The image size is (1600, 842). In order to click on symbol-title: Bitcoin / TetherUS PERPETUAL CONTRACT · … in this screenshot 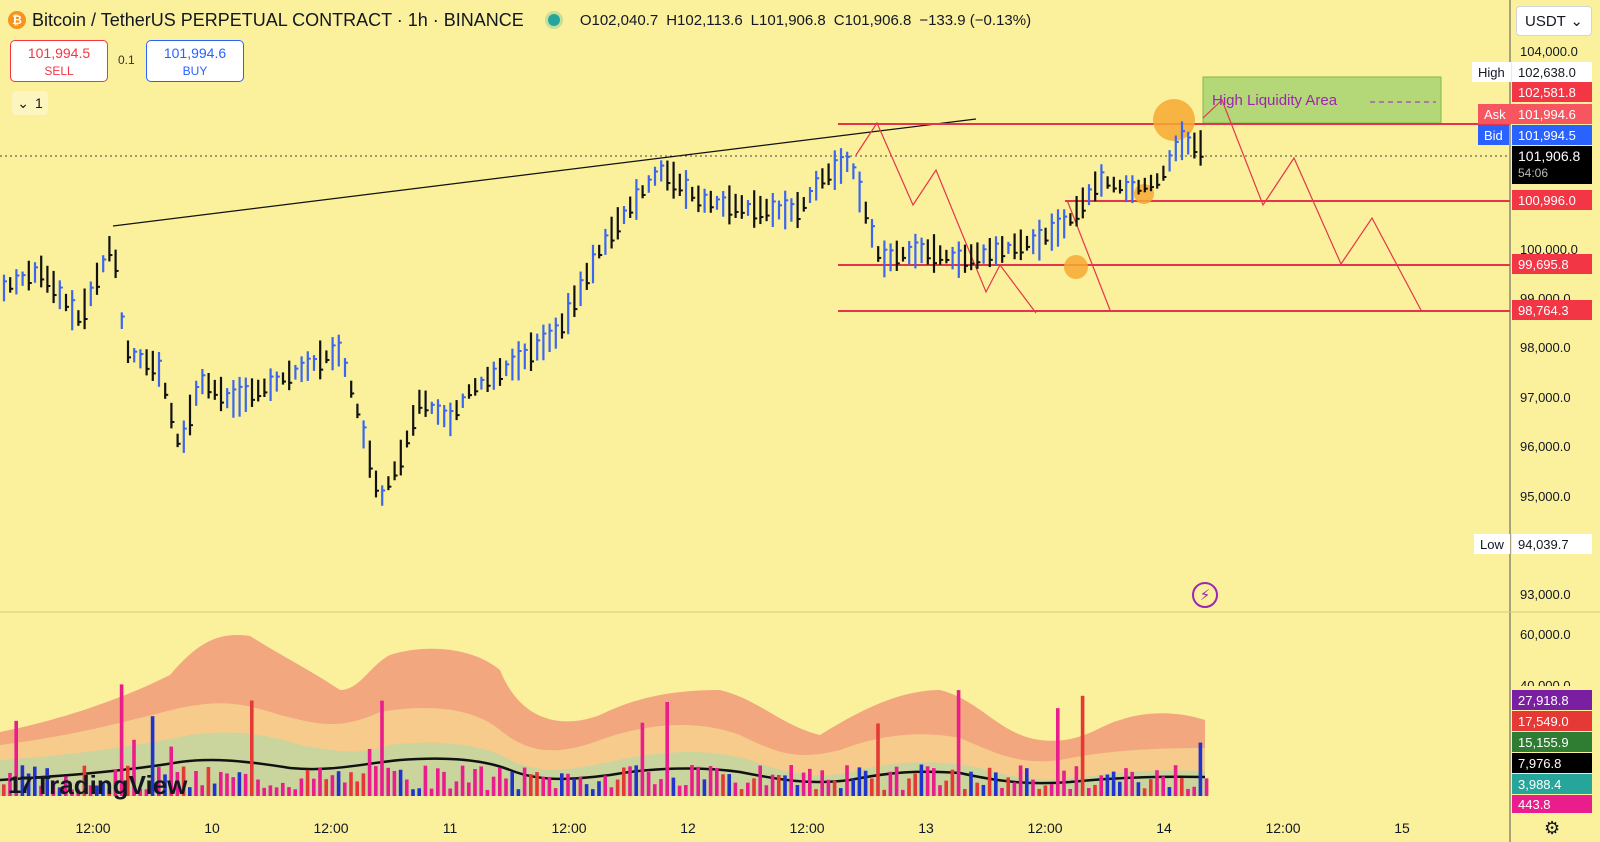, I will do `click(278, 19)`.